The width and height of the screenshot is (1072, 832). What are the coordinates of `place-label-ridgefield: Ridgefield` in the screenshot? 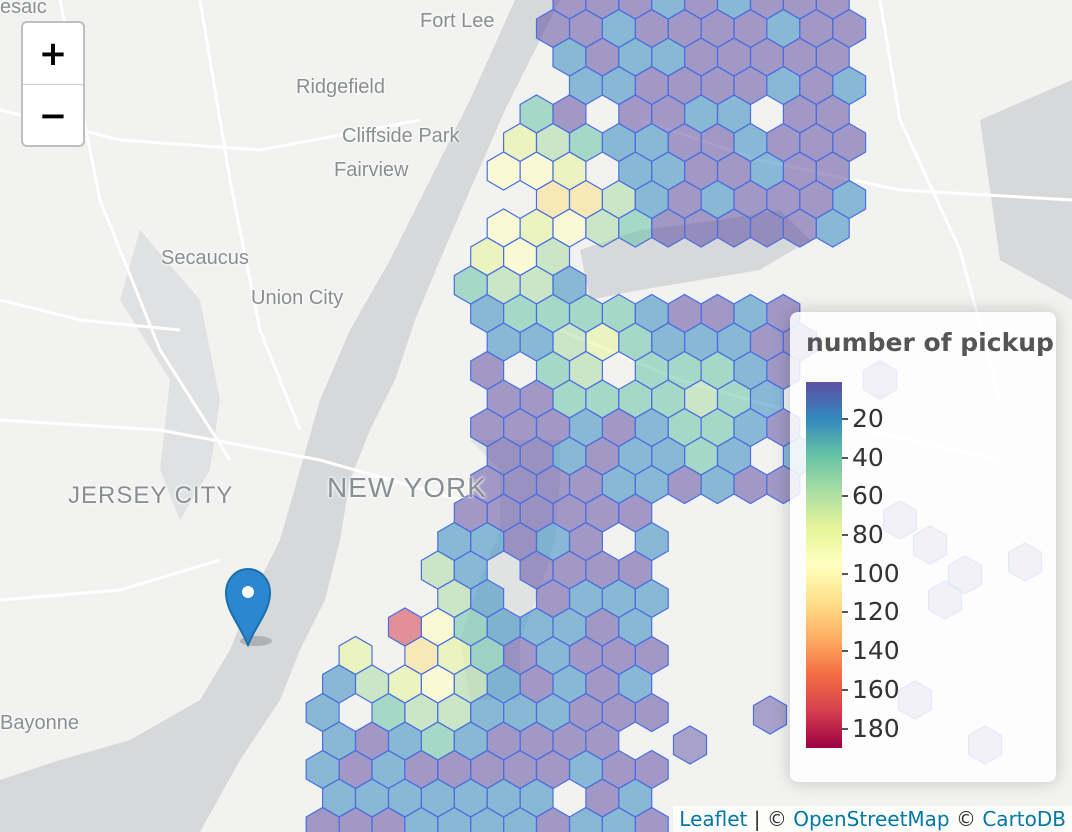 It's located at (340, 87).